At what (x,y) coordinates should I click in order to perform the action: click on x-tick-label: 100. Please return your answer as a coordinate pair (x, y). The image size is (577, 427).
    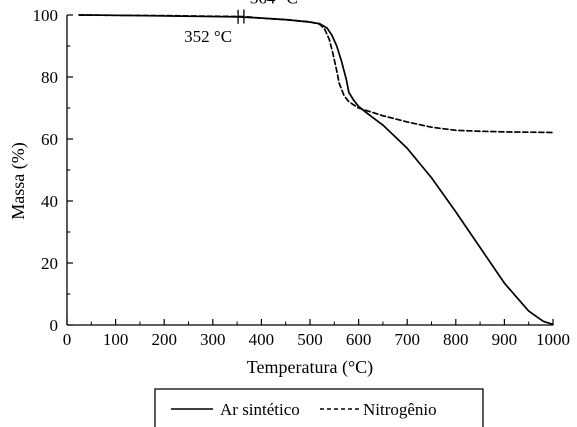
    Looking at the image, I should click on (116, 339).